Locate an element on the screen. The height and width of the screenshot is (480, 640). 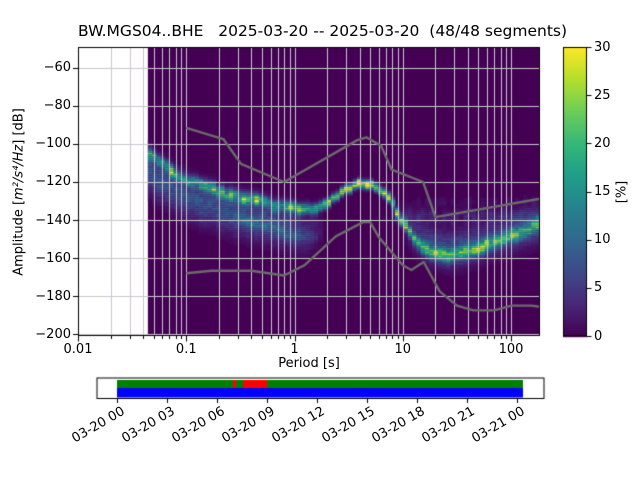
x-tick-label: 1 is located at coordinates (294, 349).